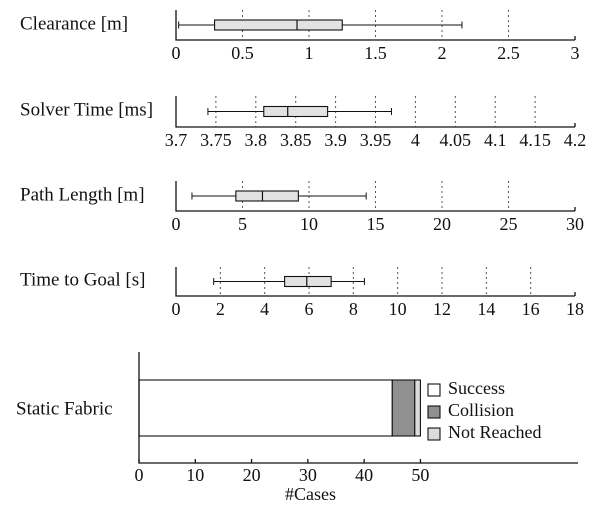 This screenshot has height=510, width=608. Describe the element at coordinates (74, 23) in the screenshot. I see `axis-label: Clearance [m]` at that location.